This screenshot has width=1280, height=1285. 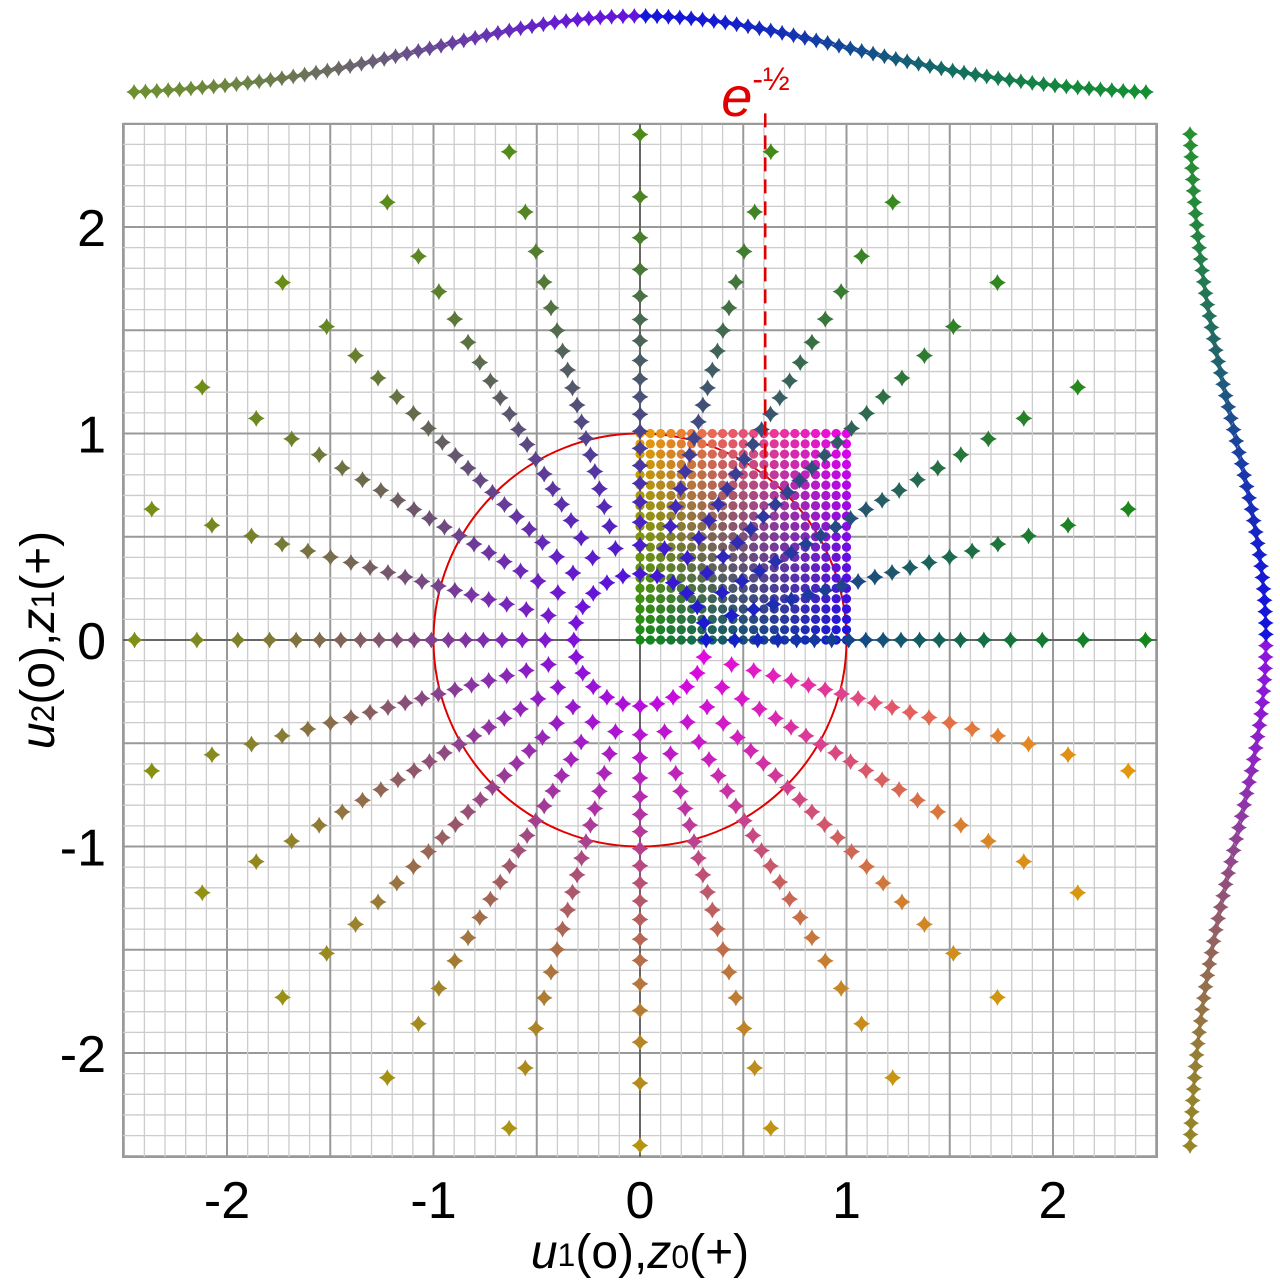 What do you see at coordinates (227, 1201) in the screenshot?
I see `x-tick-label: -2` at bounding box center [227, 1201].